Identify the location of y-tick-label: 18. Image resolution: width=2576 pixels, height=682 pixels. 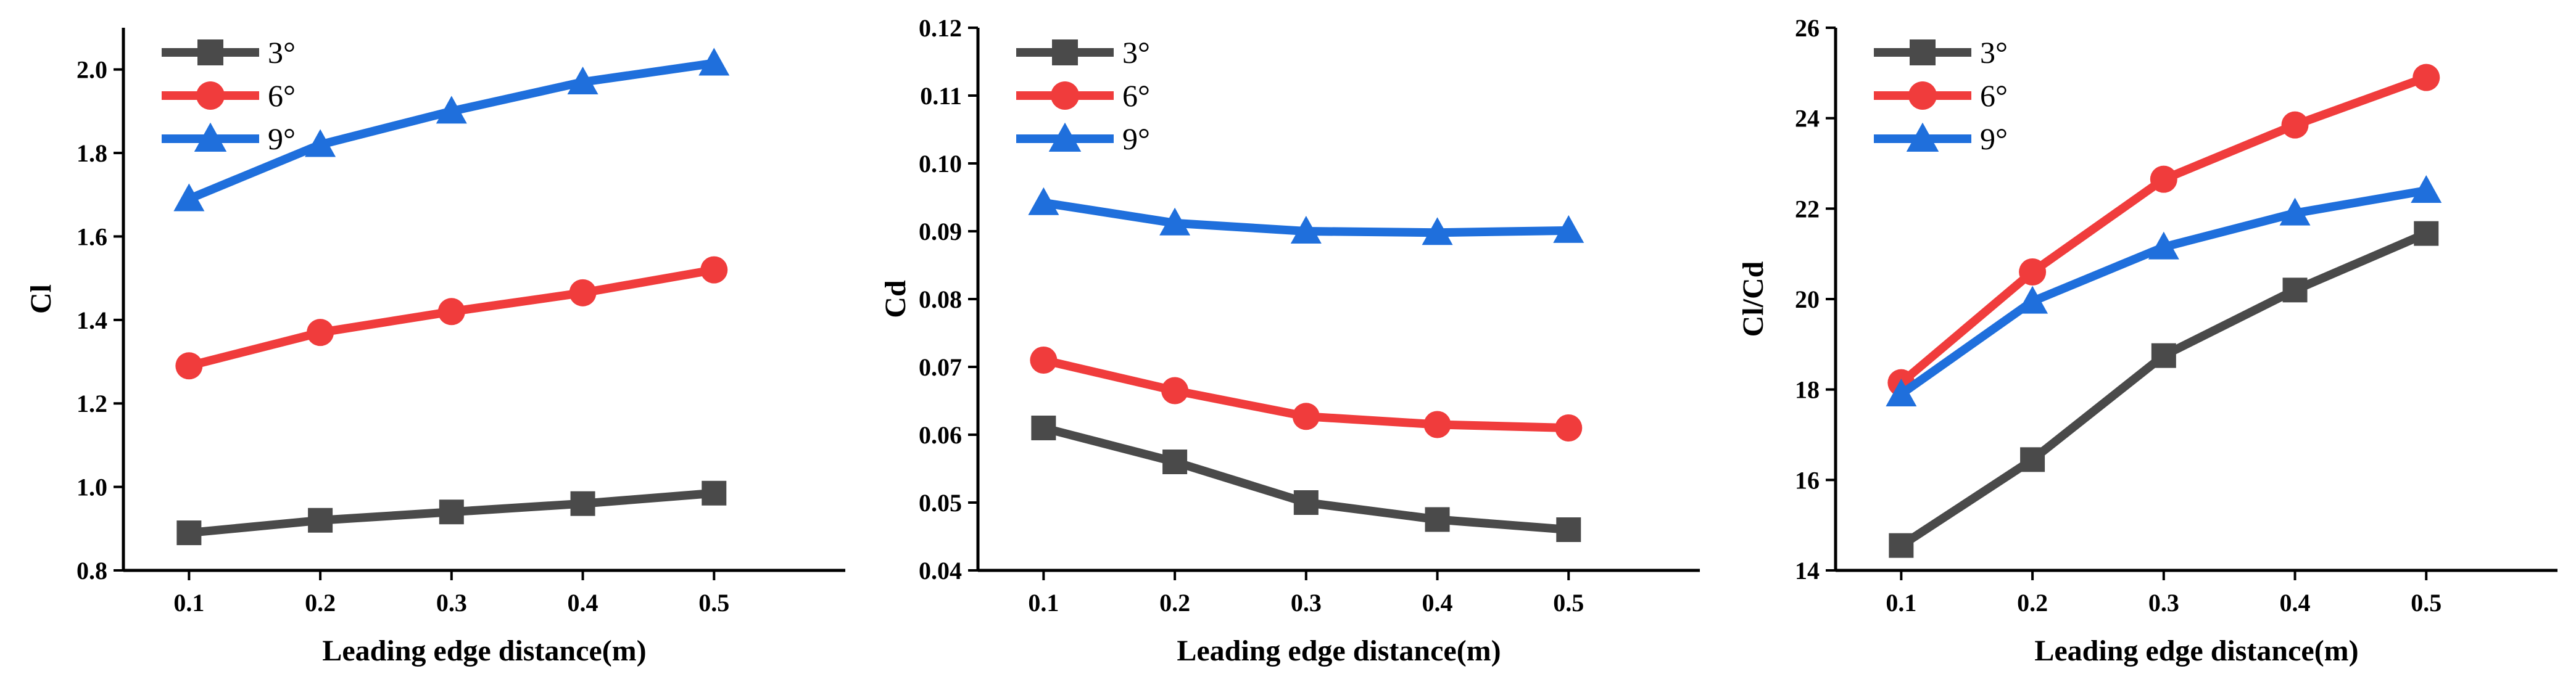
(1807, 390).